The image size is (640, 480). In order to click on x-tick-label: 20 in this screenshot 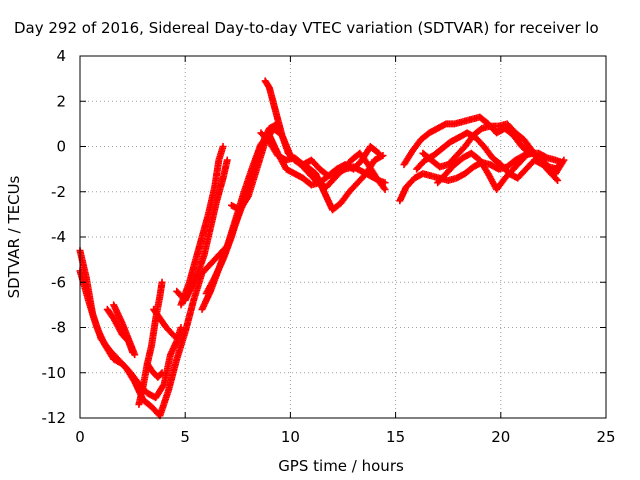, I will do `click(500, 437)`.